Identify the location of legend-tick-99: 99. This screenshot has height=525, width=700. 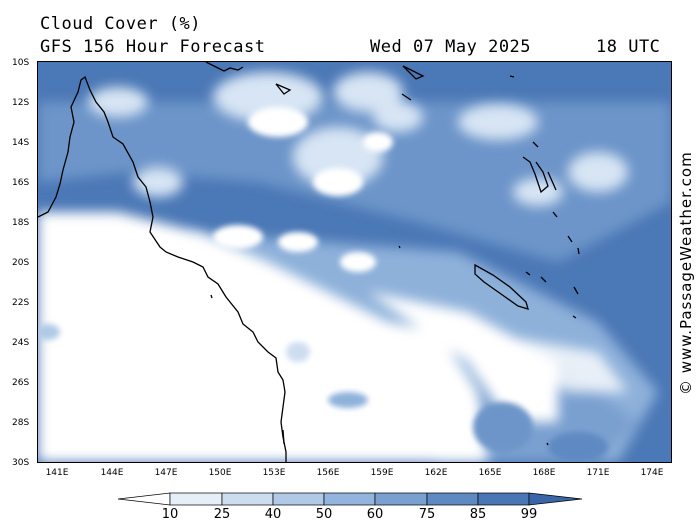
(529, 514).